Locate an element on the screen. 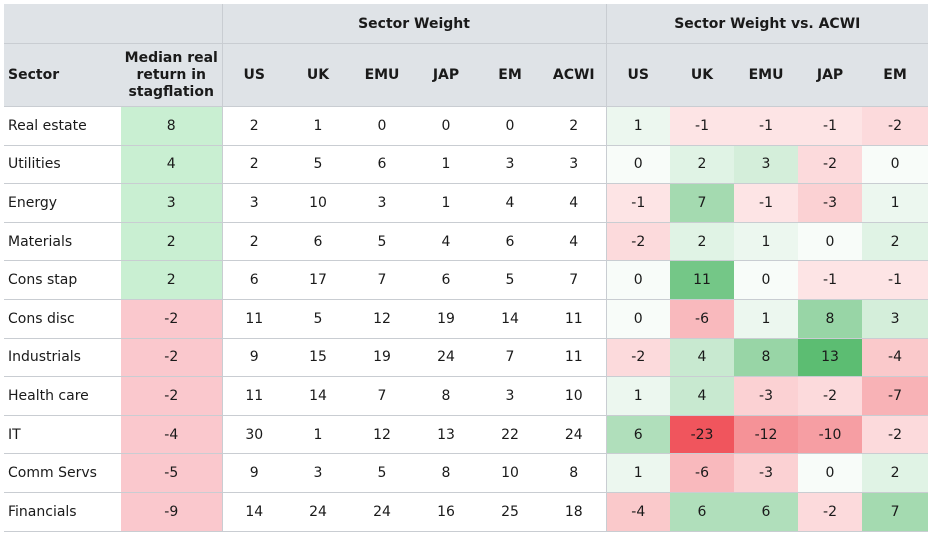  col-header-median: Median real return in stagflation is located at coordinates (172, 75).